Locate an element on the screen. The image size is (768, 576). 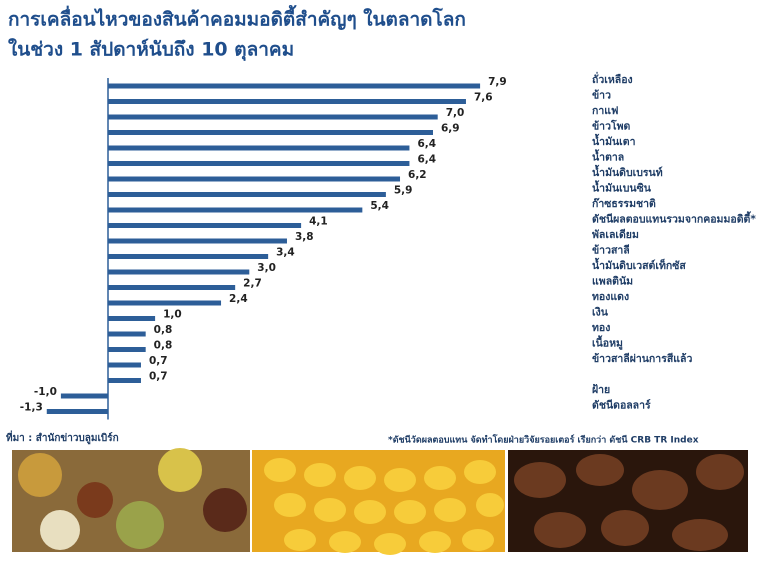
value-label: 6,2 is located at coordinates (417, 175).